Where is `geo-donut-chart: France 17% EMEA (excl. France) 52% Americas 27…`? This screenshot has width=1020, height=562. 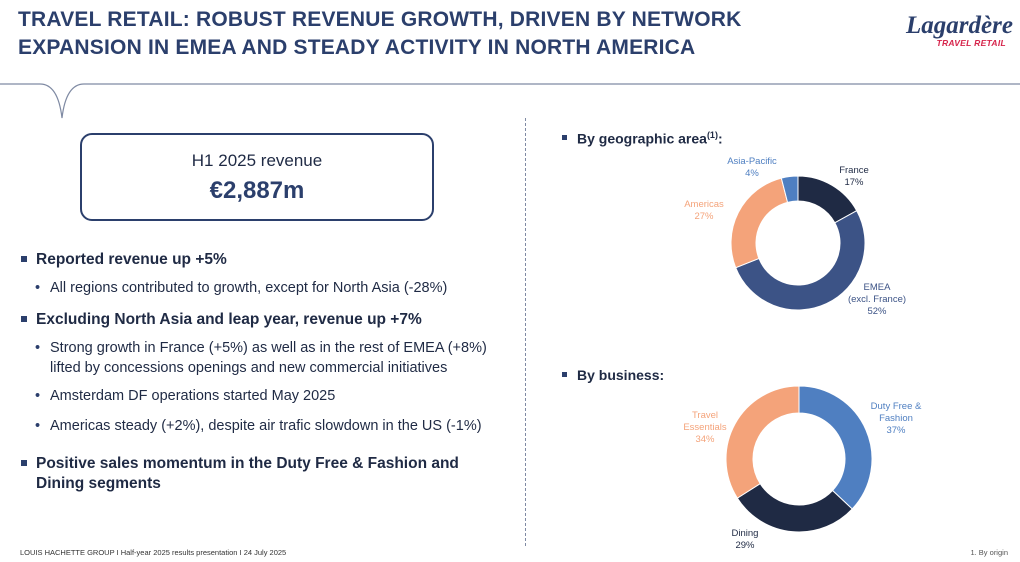
geo-donut-chart: France 17% EMEA (excl. France) 52% Americas 27… is located at coordinates (795, 236).